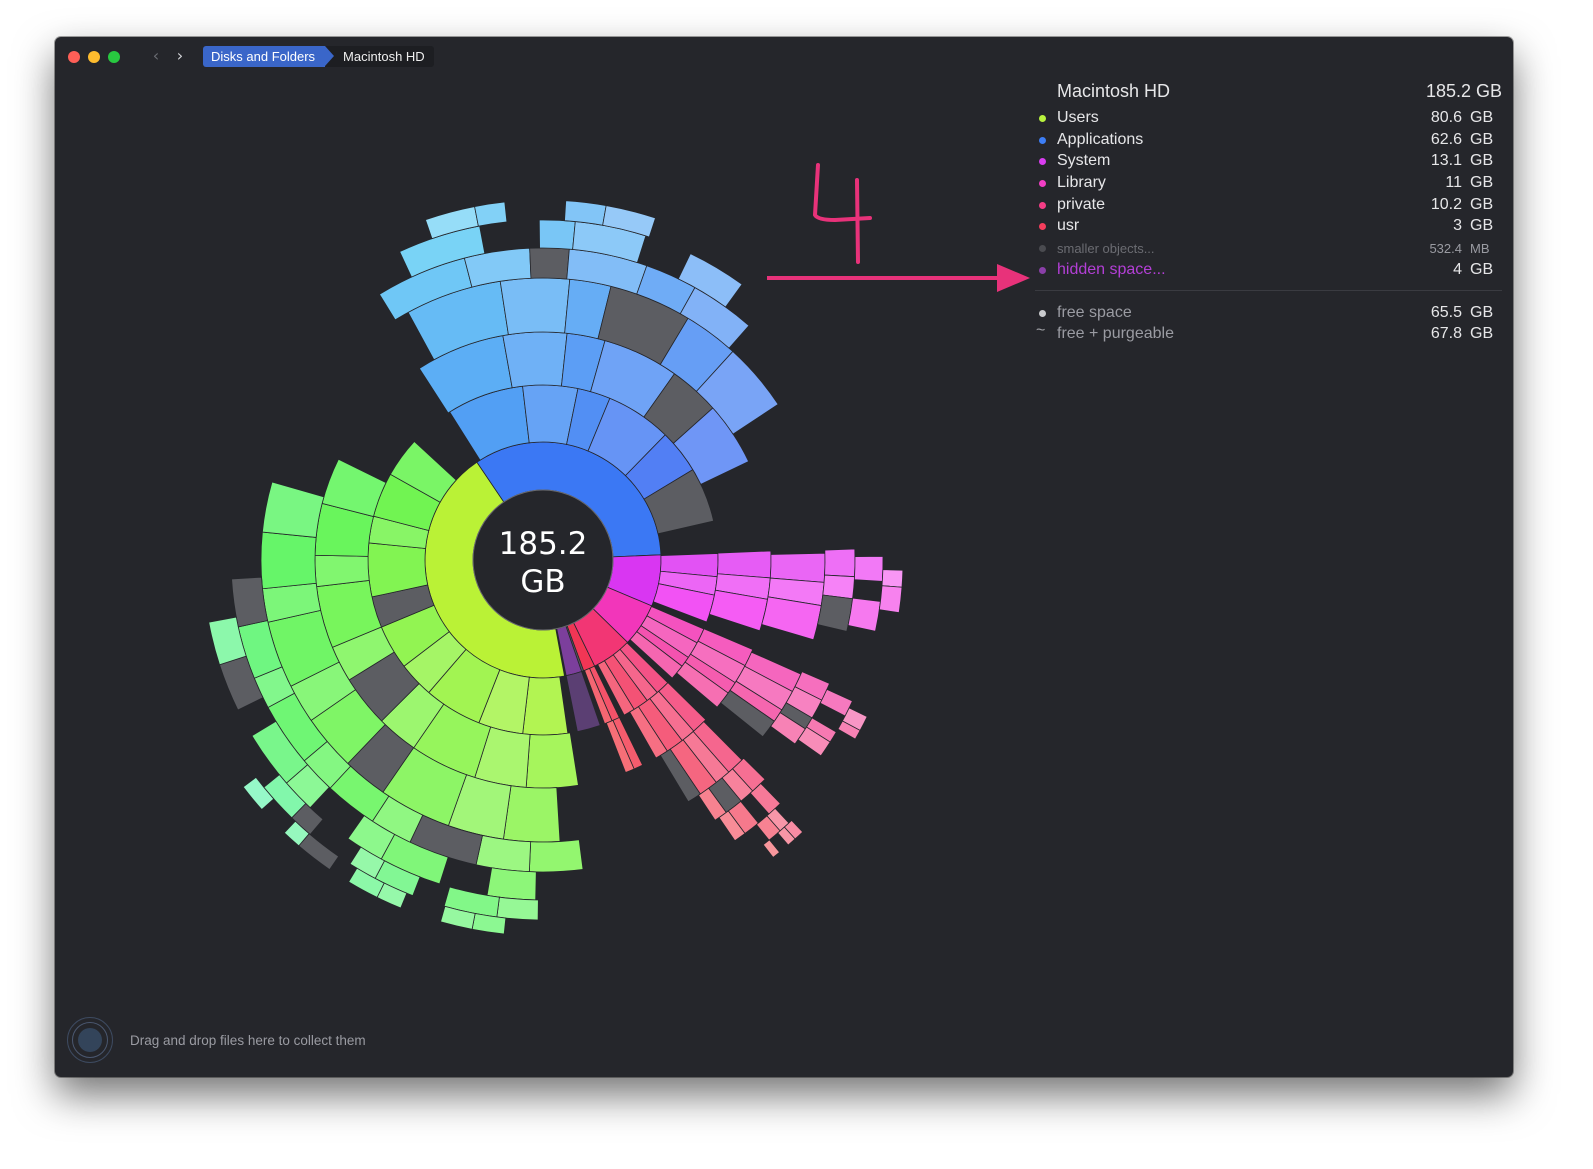 Image resolution: width=1593 pixels, height=1169 pixels. I want to click on item-size: 532.4, so click(1445, 249).